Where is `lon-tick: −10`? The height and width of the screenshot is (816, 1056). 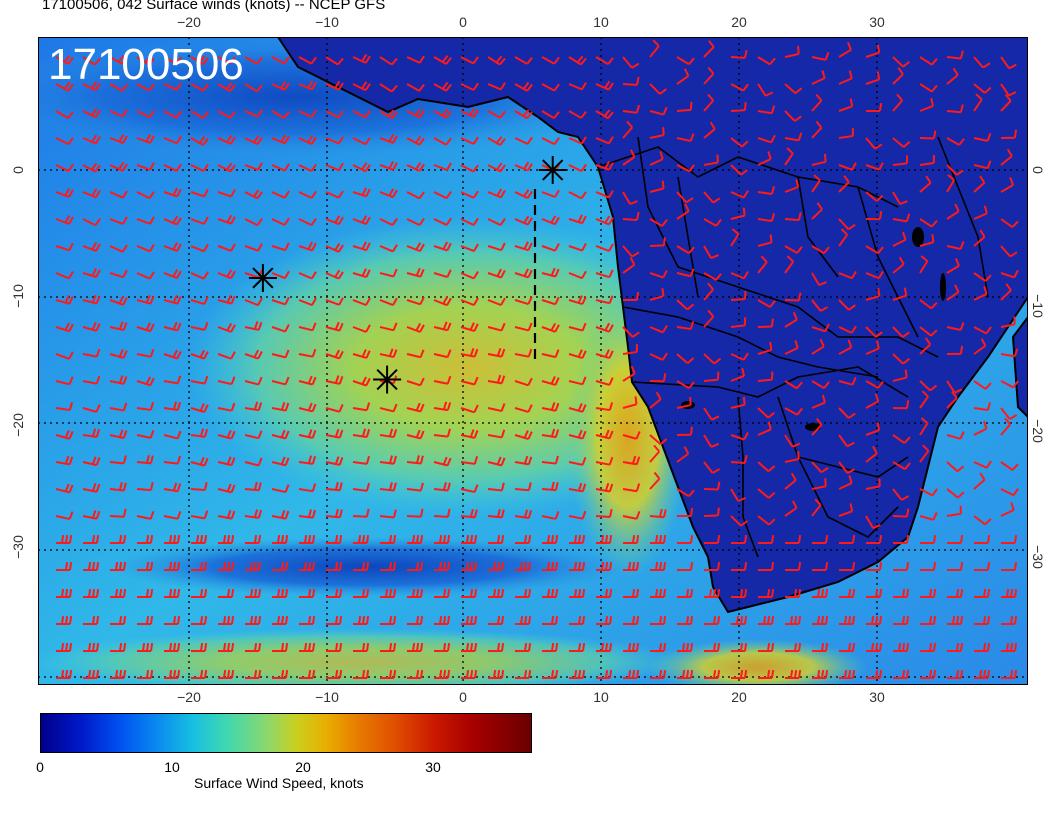 lon-tick: −10 is located at coordinates (327, 697).